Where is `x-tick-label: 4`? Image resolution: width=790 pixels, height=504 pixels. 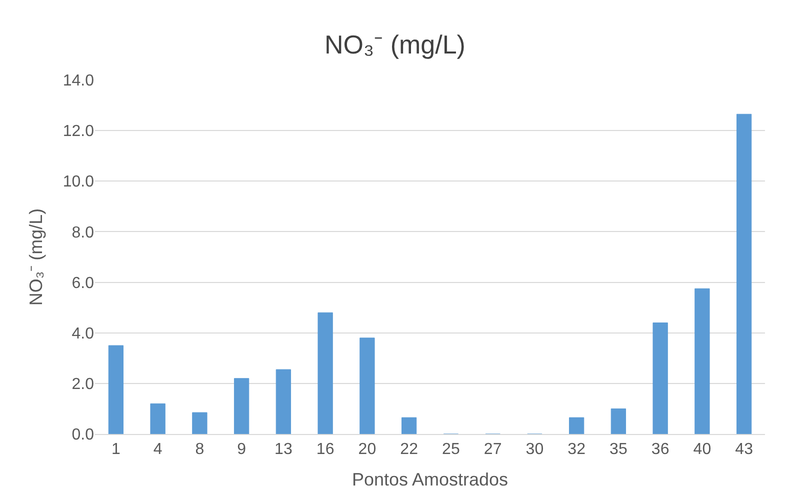
x-tick-label: 4 is located at coordinates (157, 449).